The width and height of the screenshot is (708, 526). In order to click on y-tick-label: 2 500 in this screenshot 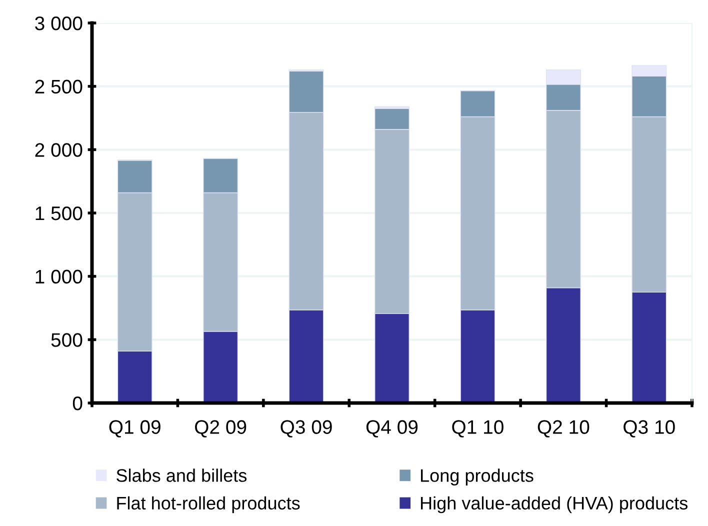, I will do `click(58, 87)`.